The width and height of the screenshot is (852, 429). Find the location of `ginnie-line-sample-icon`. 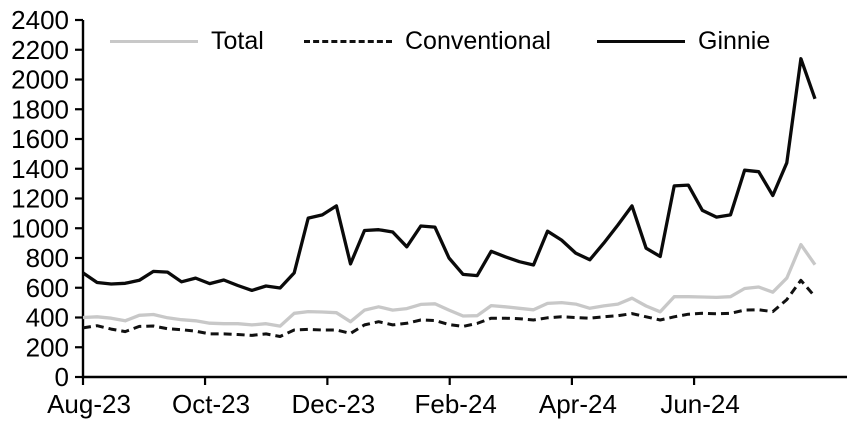

ginnie-line-sample-icon is located at coordinates (641, 41).